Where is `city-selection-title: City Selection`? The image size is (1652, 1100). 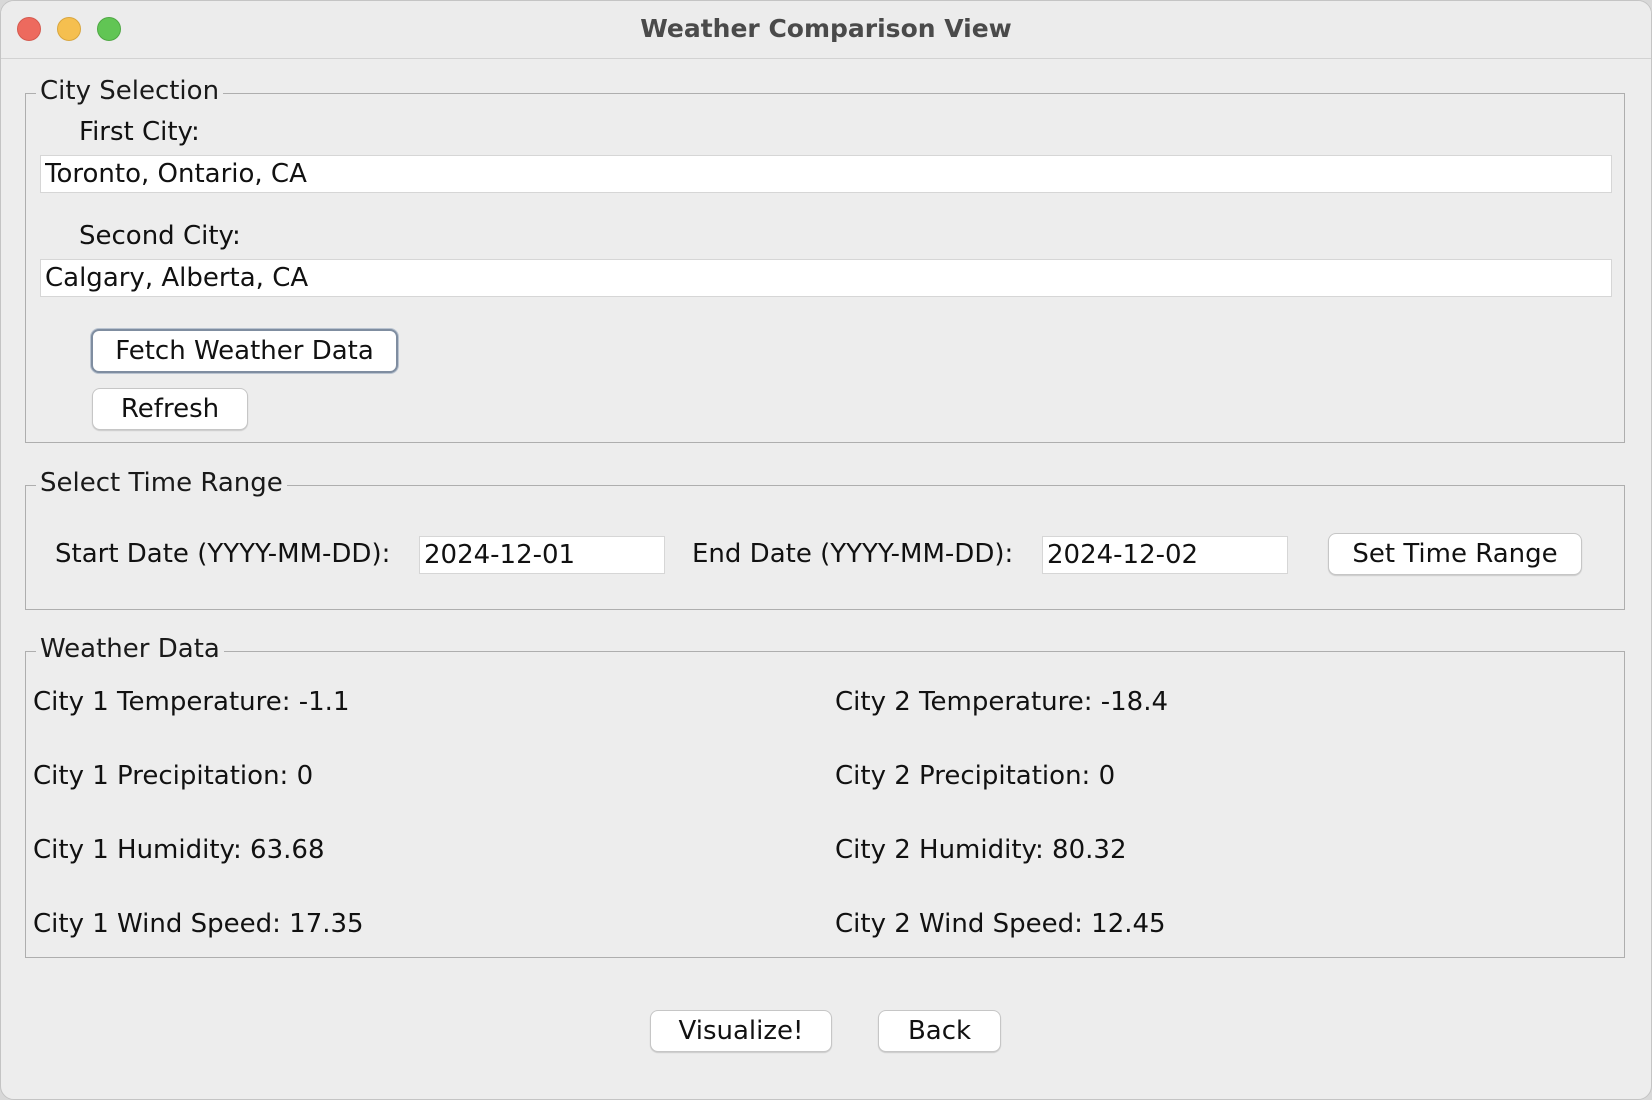
city-selection-title: City Selection is located at coordinates (130, 91).